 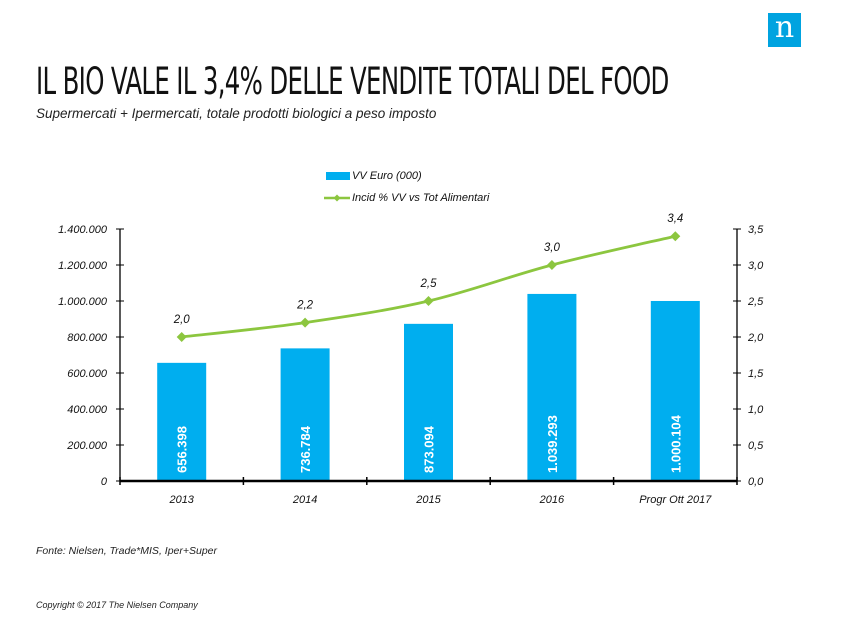 What do you see at coordinates (755, 302) in the screenshot?
I see `right-axis-tick-label: 2,5` at bounding box center [755, 302].